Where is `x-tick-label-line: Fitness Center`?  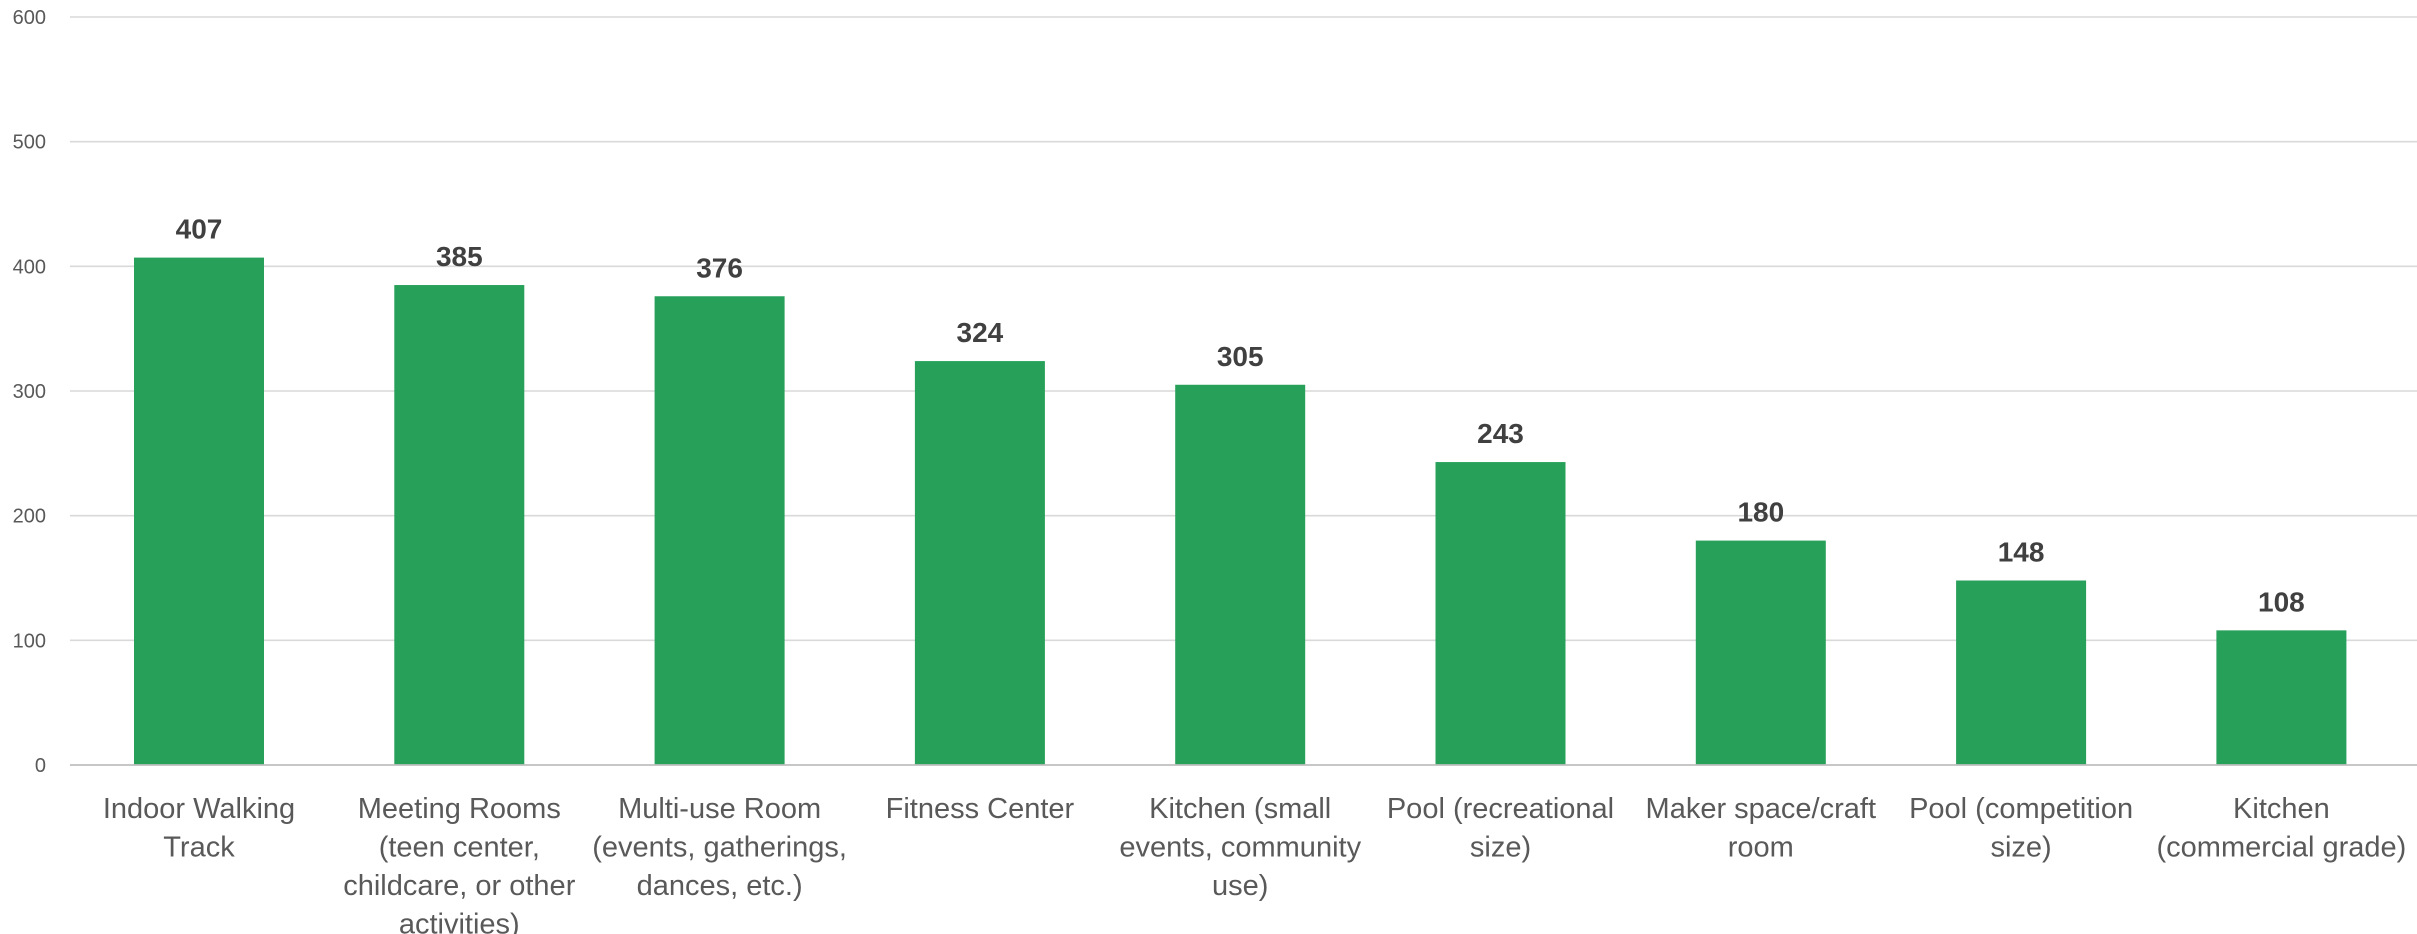
x-tick-label-line: Fitness Center is located at coordinates (980, 809).